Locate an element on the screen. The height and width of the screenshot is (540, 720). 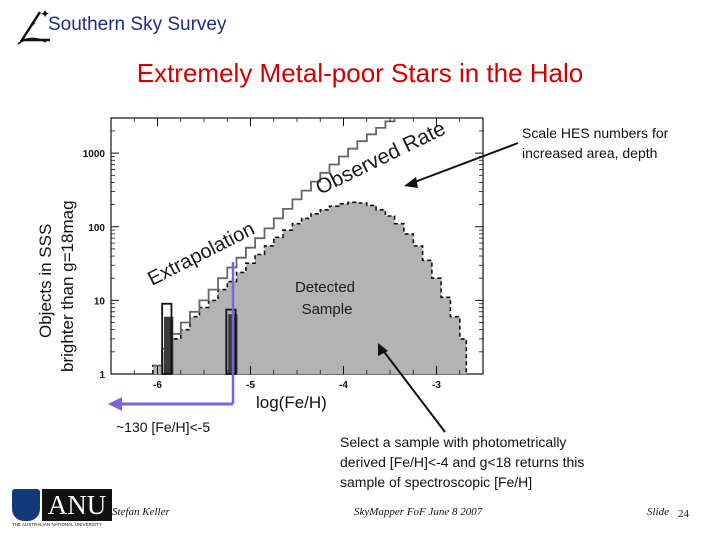
survey-name: Southern Sky Survey is located at coordinates (137, 24).